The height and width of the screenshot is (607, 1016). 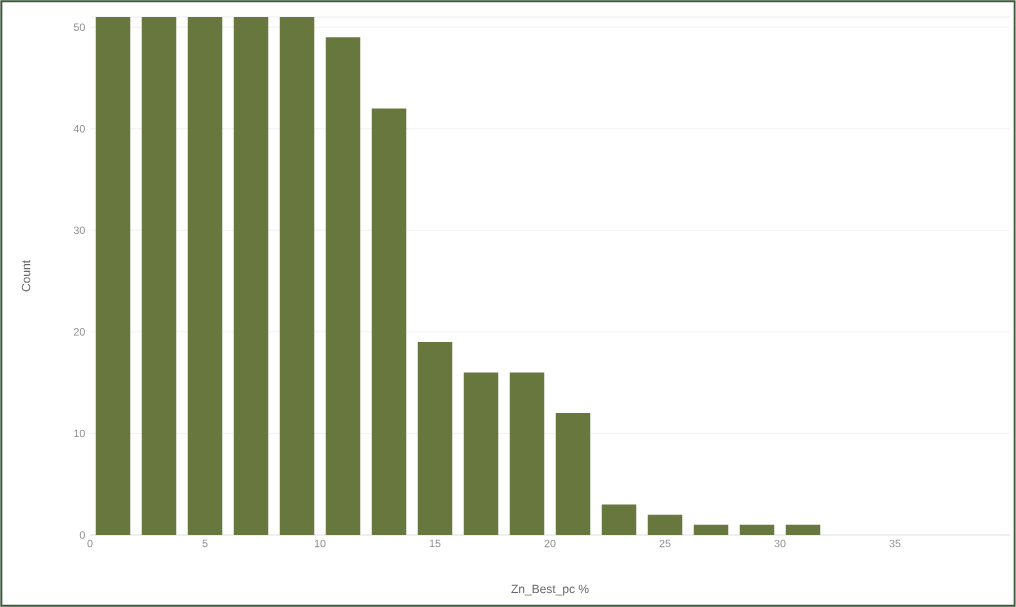 What do you see at coordinates (79, 27) in the screenshot?
I see `y-tick-label: 50` at bounding box center [79, 27].